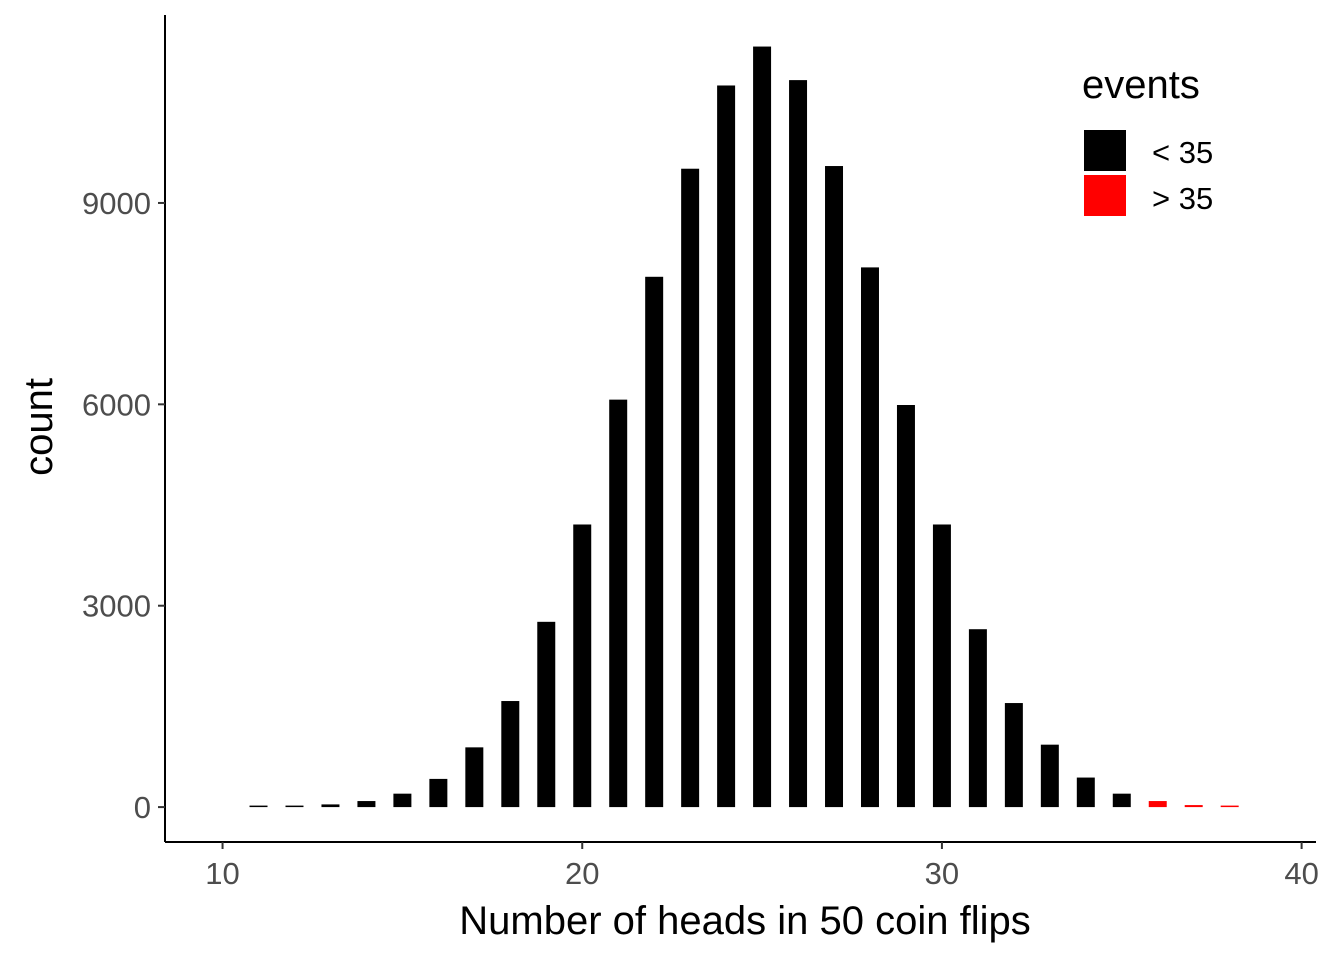 The width and height of the screenshot is (1344, 960). What do you see at coordinates (1301, 873) in the screenshot?
I see `x-tick-label: 40` at bounding box center [1301, 873].